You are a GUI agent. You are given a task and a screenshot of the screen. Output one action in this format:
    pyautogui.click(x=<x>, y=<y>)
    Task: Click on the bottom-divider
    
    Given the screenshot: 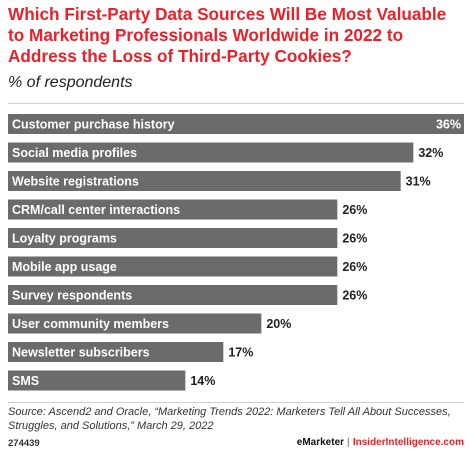 What is the action you would take?
    pyautogui.click(x=236, y=402)
    